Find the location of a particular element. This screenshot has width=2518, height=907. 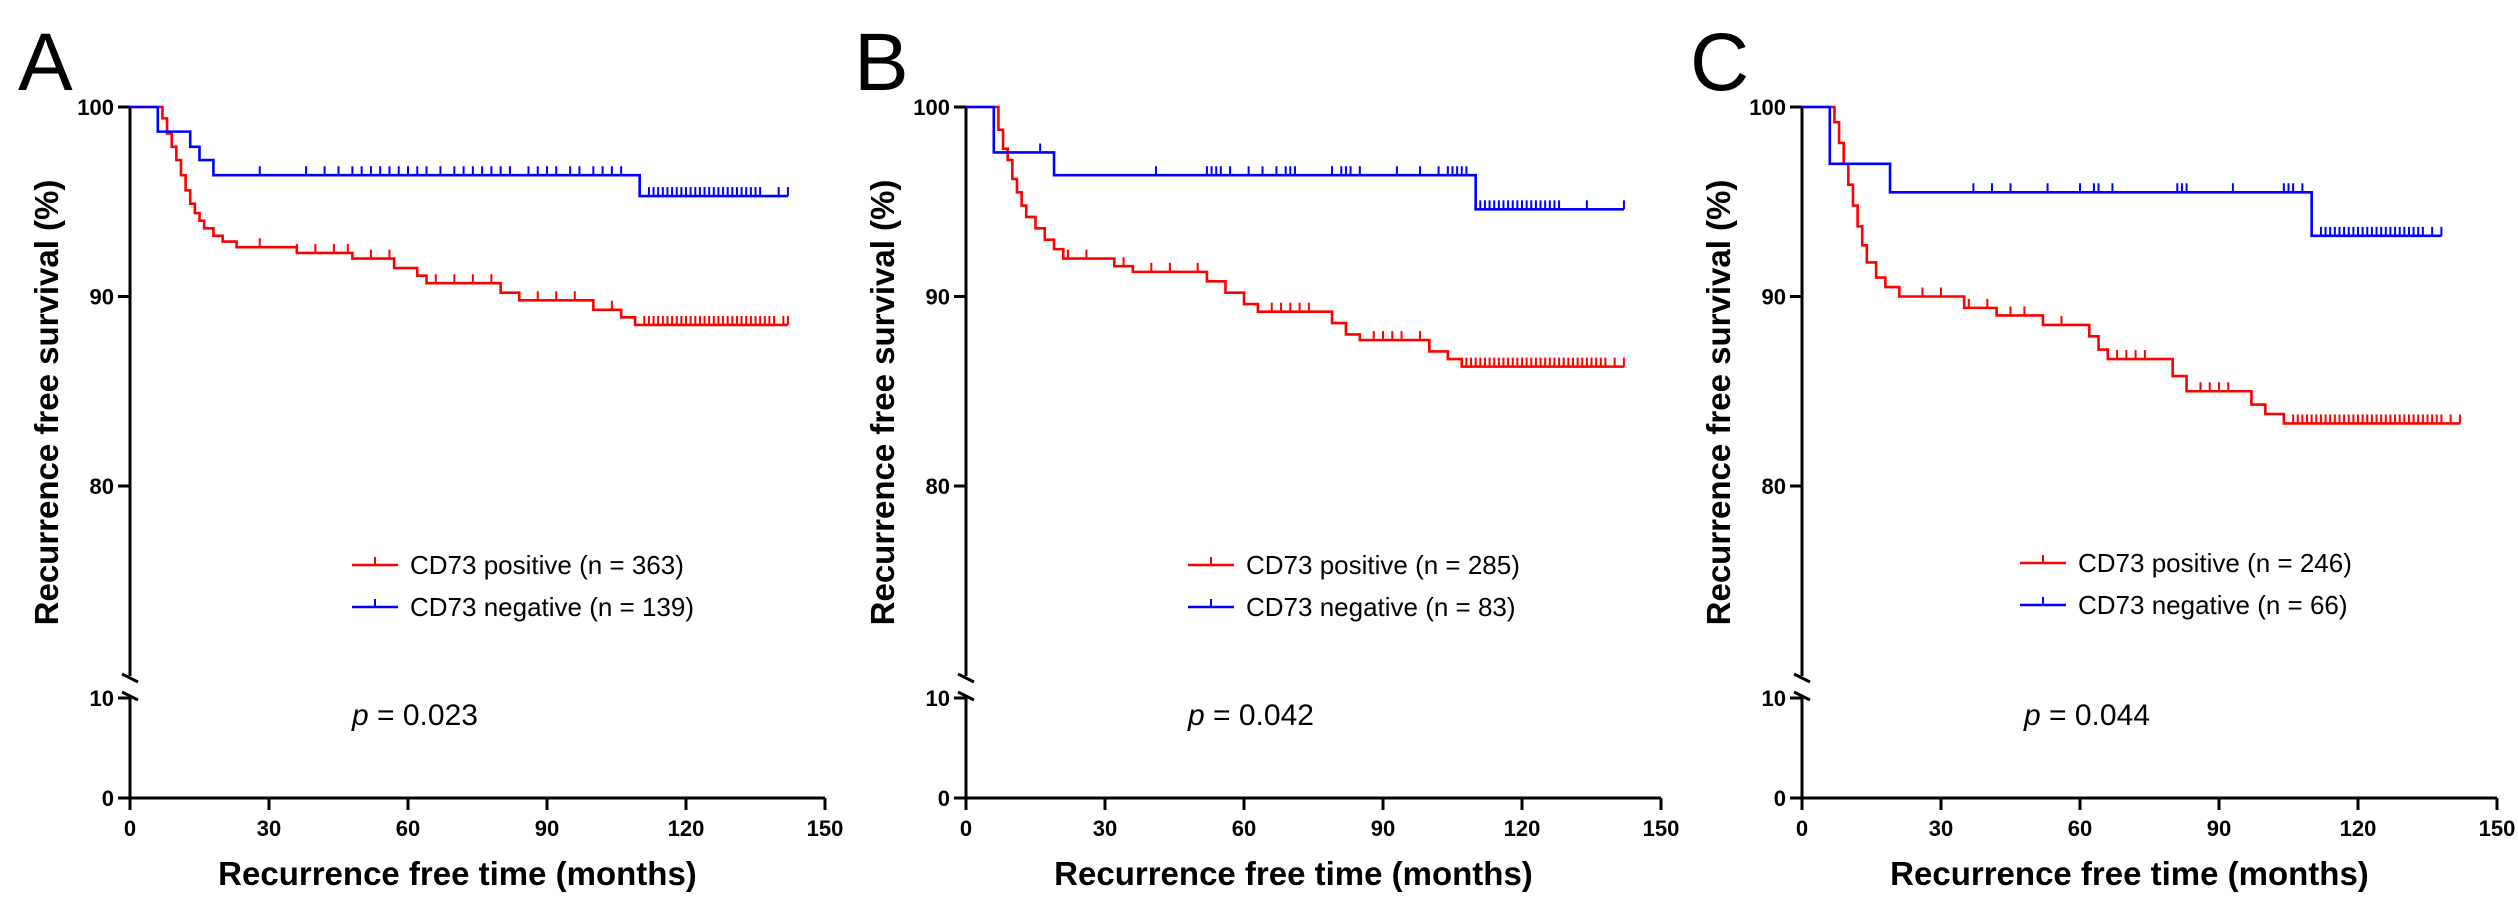

panel-label: C is located at coordinates (1719, 62).